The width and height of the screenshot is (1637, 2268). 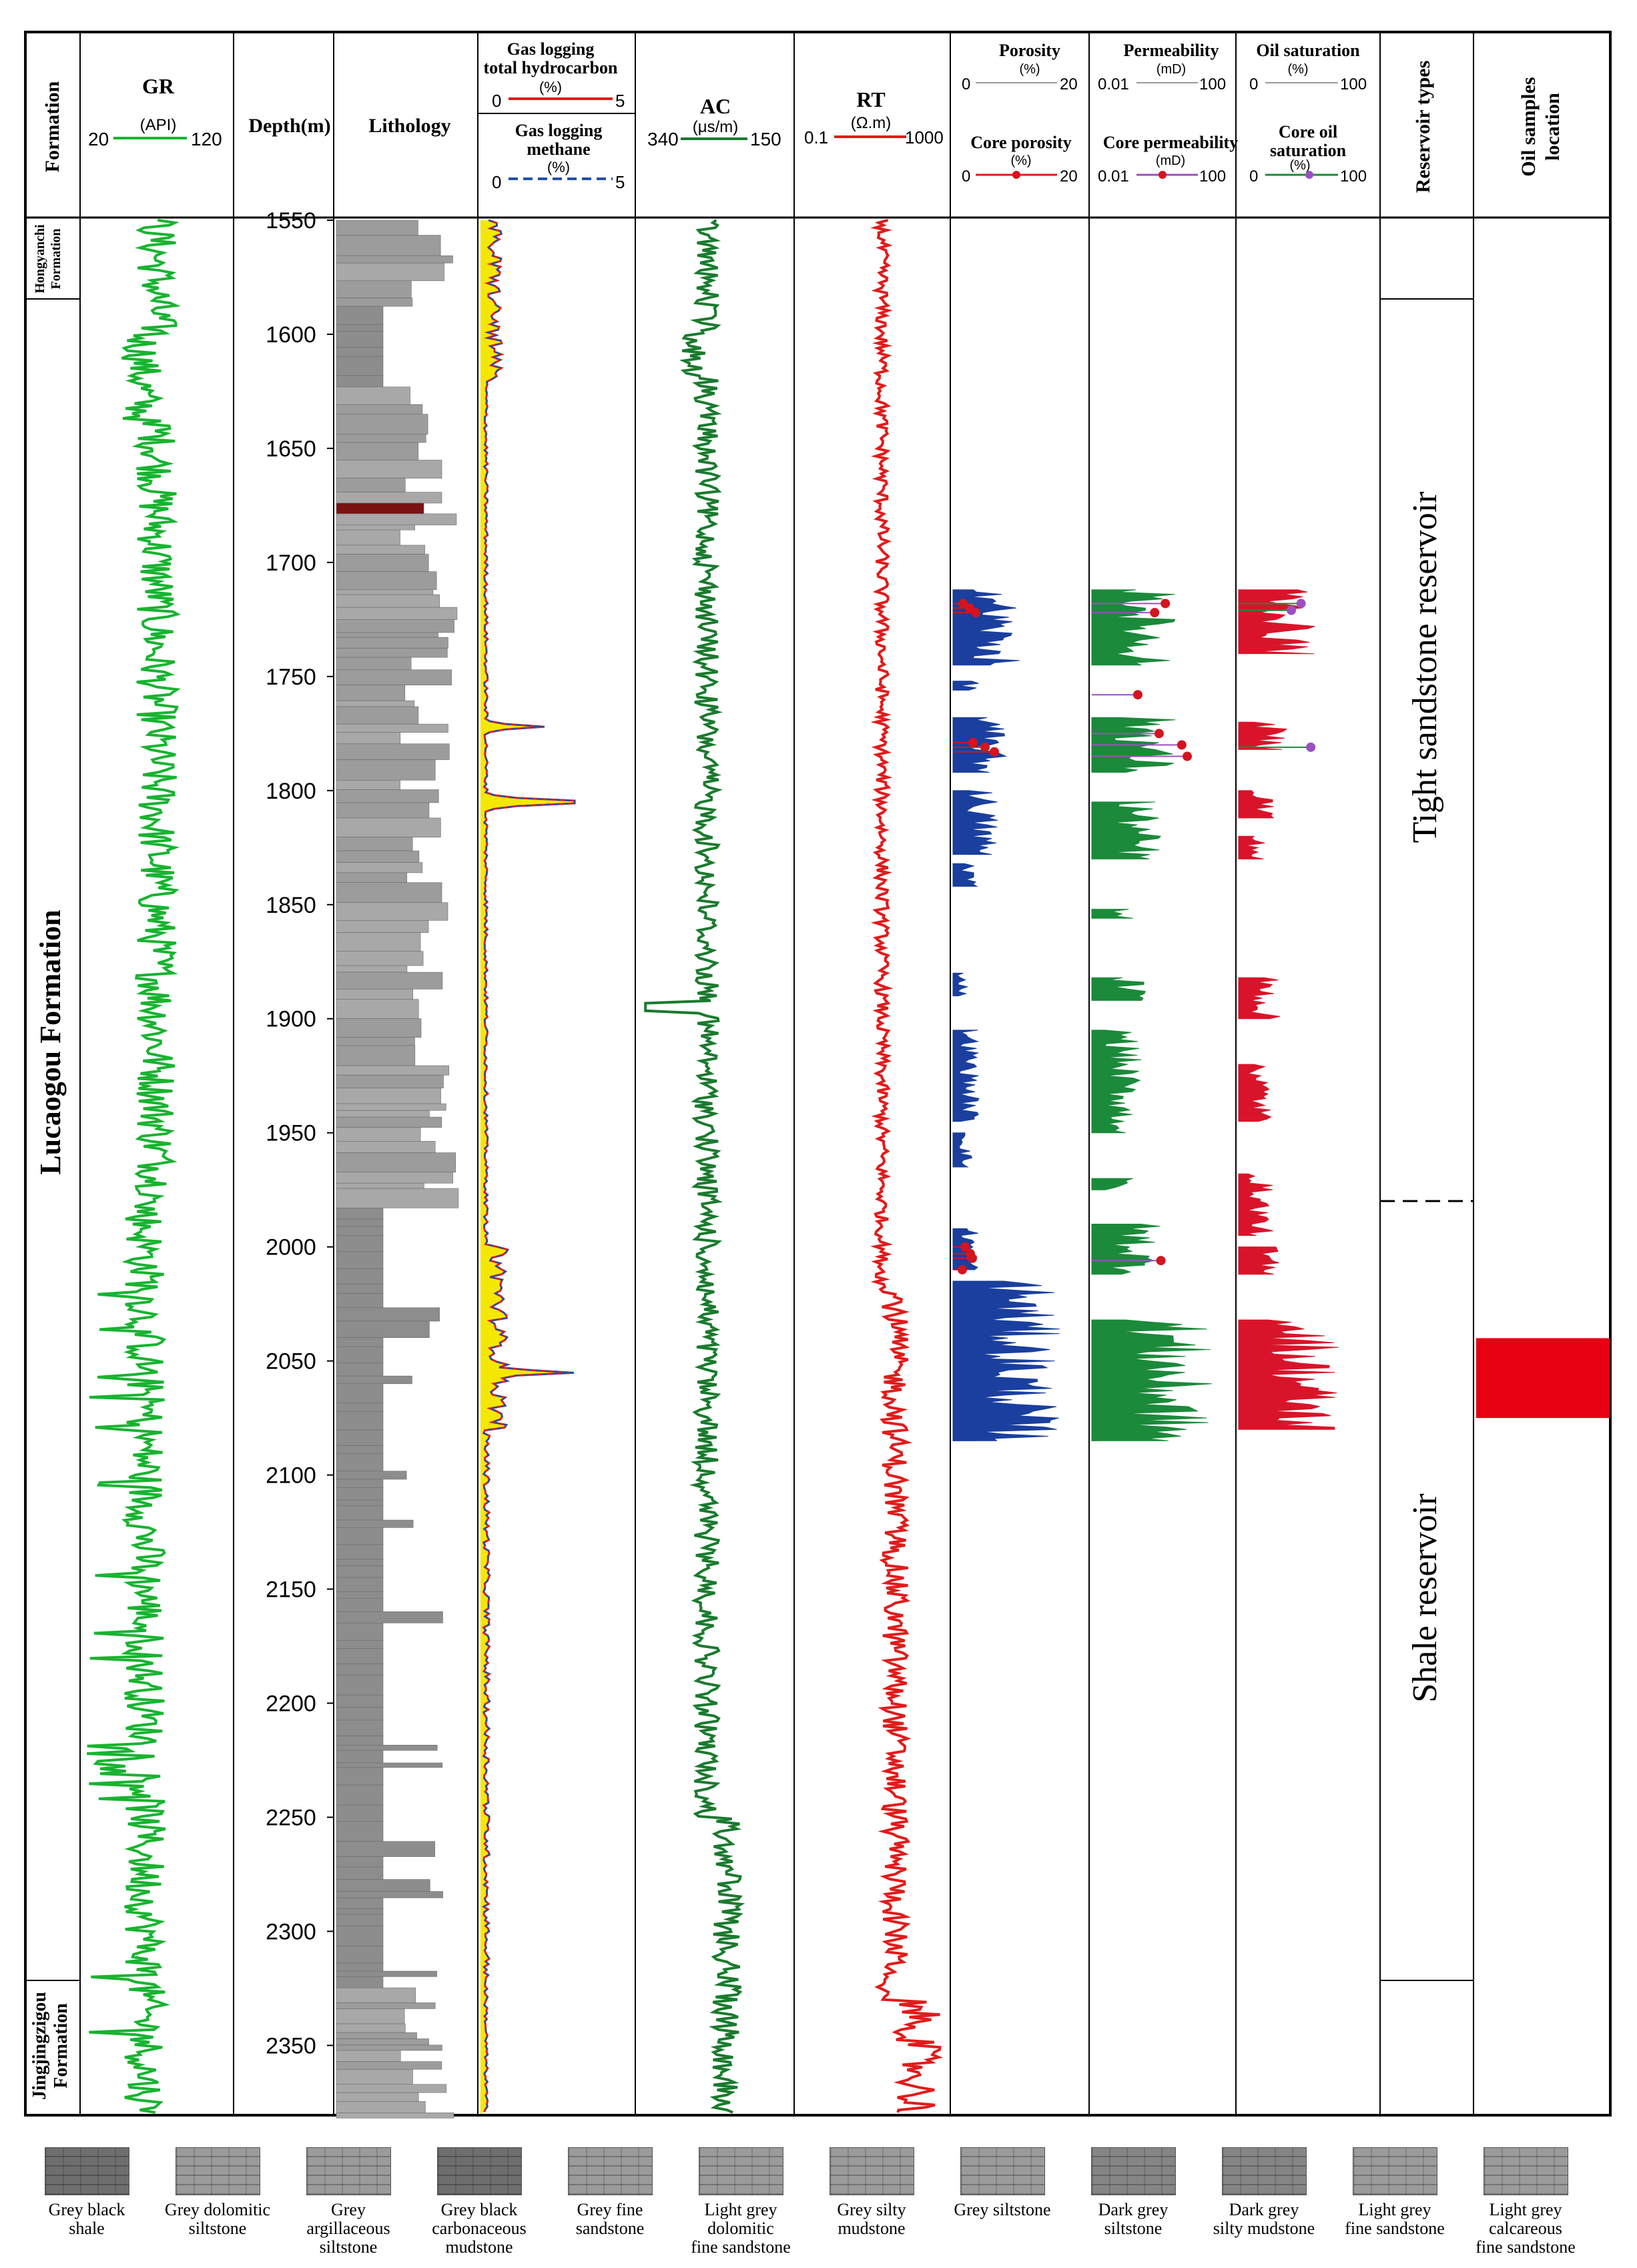 I want to click on legend-item: Grey siltstone, so click(x=1002, y=2177).